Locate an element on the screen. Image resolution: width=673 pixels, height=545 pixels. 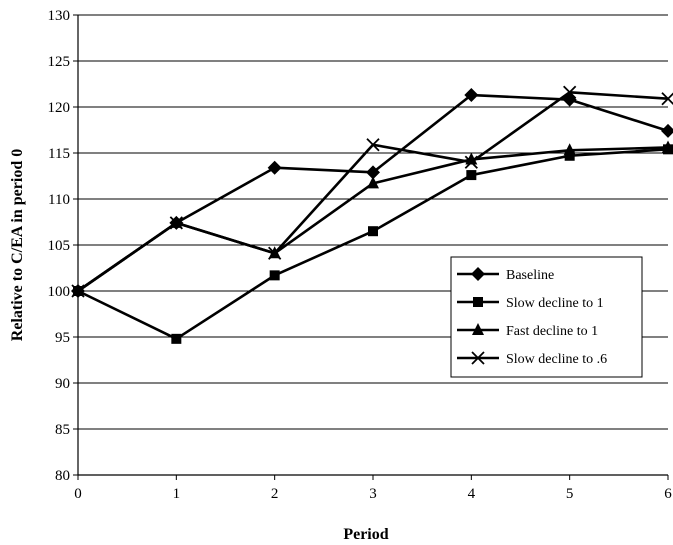
x-tick-label: 3 is located at coordinates (373, 494).